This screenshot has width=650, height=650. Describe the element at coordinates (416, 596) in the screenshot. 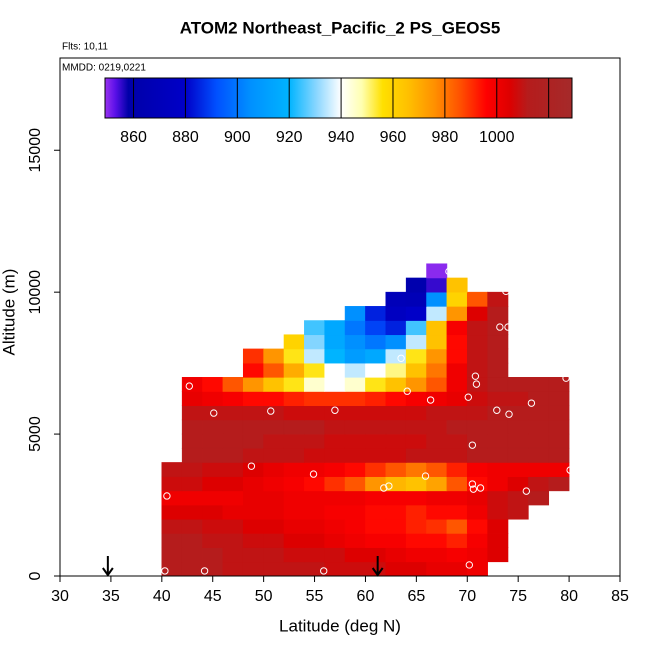

I see `x-tick-label: 65` at that location.